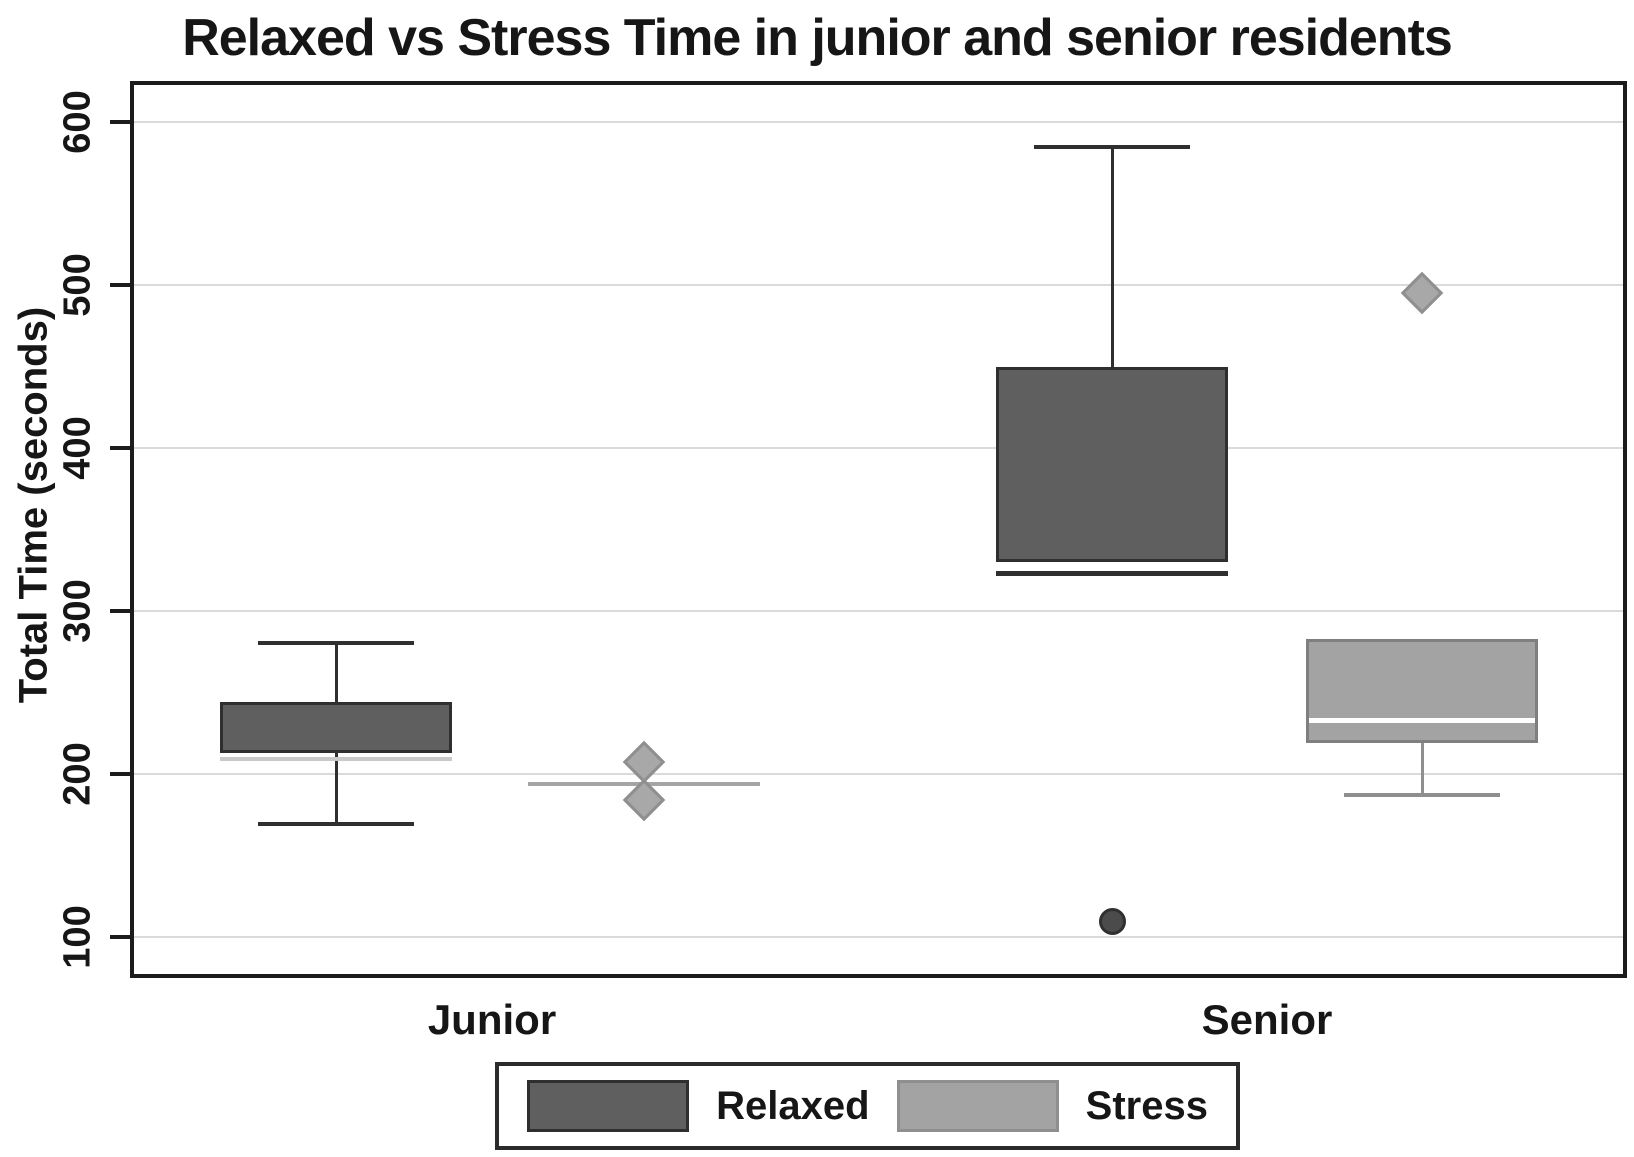  Describe the element at coordinates (1422, 720) in the screenshot. I see `median-senior-stress` at that location.